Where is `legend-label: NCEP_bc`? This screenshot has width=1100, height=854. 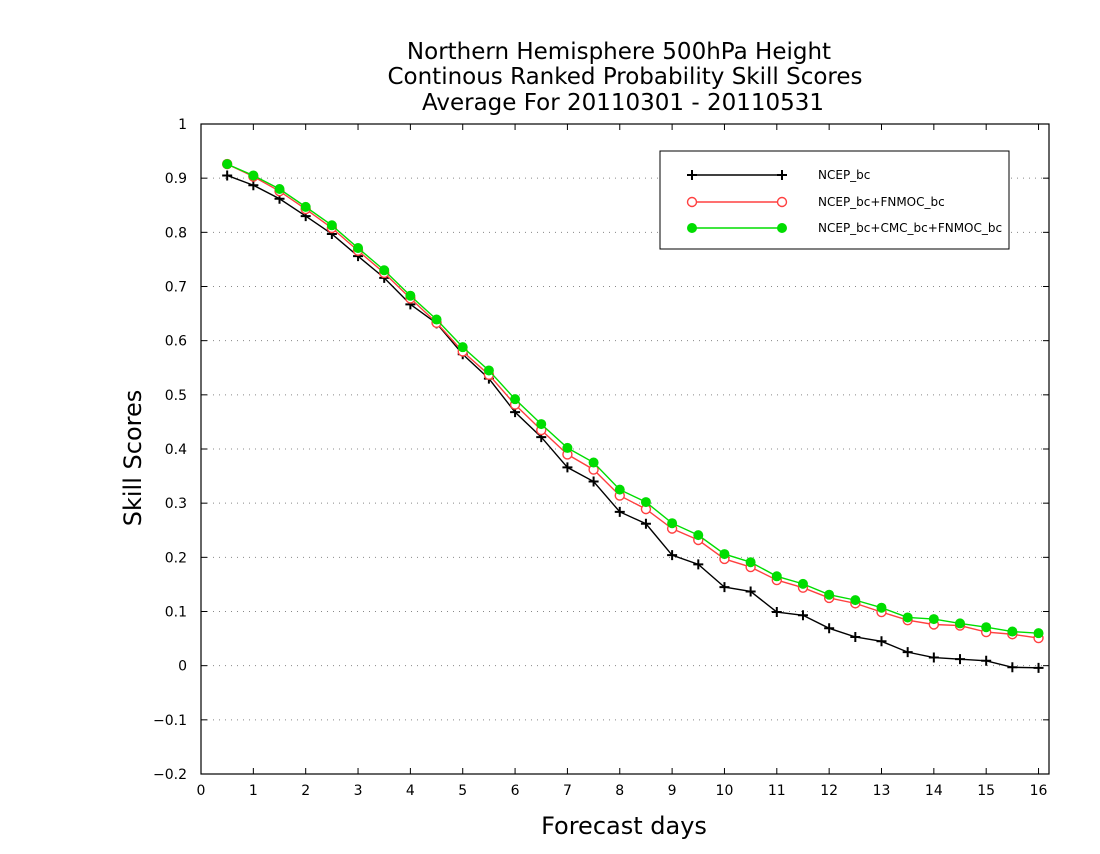 legend-label: NCEP_bc is located at coordinates (844, 175).